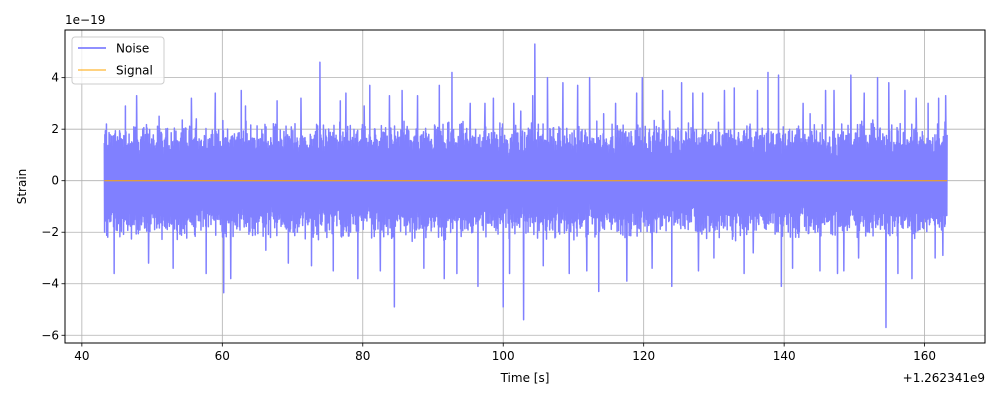 The height and width of the screenshot is (400, 1000). What do you see at coordinates (643, 356) in the screenshot?
I see `x-tick-label: 120` at bounding box center [643, 356].